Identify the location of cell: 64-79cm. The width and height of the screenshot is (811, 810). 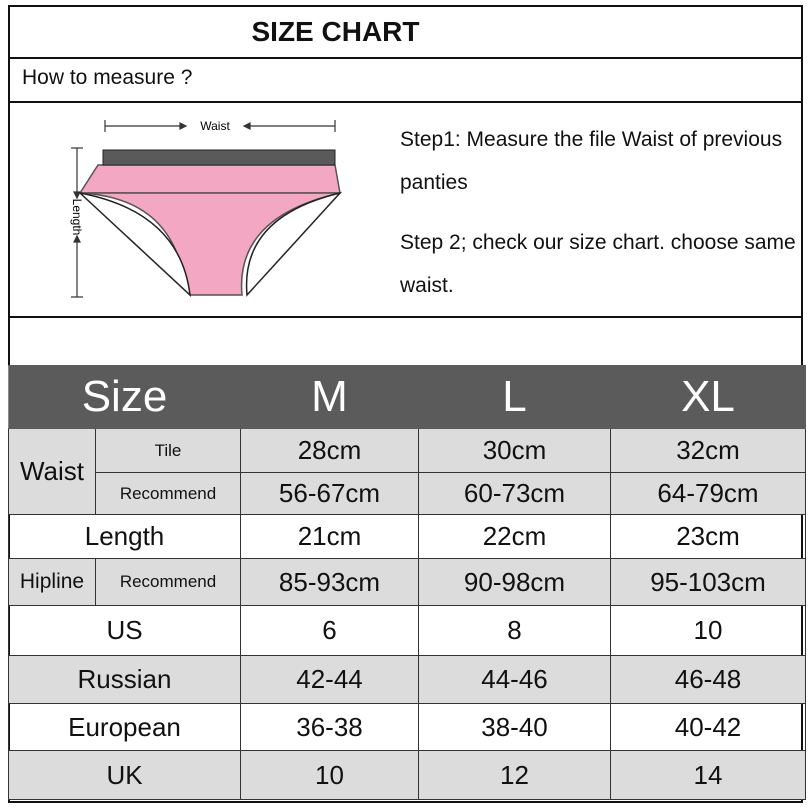
(708, 493).